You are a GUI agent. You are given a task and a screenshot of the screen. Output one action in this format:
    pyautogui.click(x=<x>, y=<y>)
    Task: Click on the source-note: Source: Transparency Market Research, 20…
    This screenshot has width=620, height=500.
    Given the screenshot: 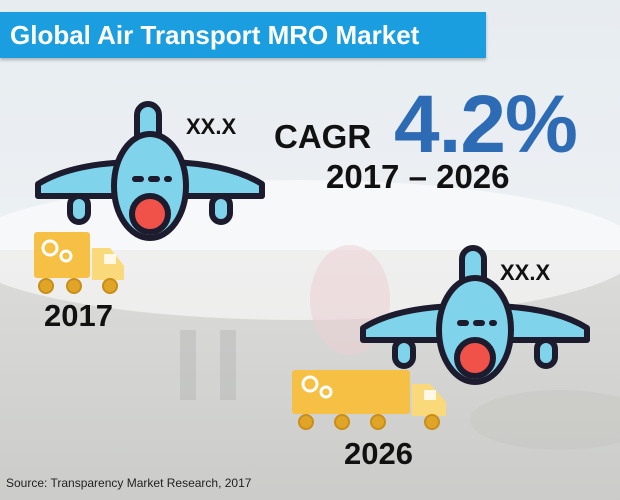 What is the action you would take?
    pyautogui.click(x=129, y=483)
    